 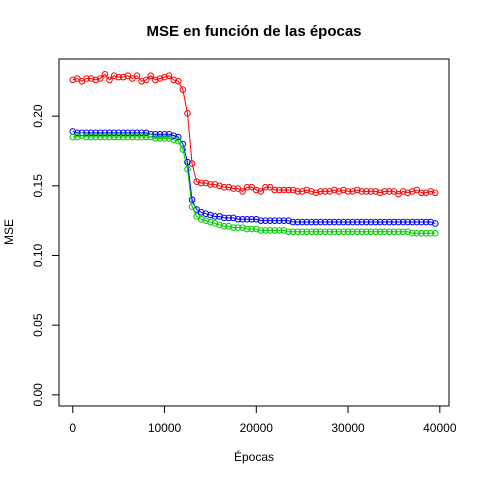 I want to click on y-tick-label: 0.05, so click(x=38, y=325).